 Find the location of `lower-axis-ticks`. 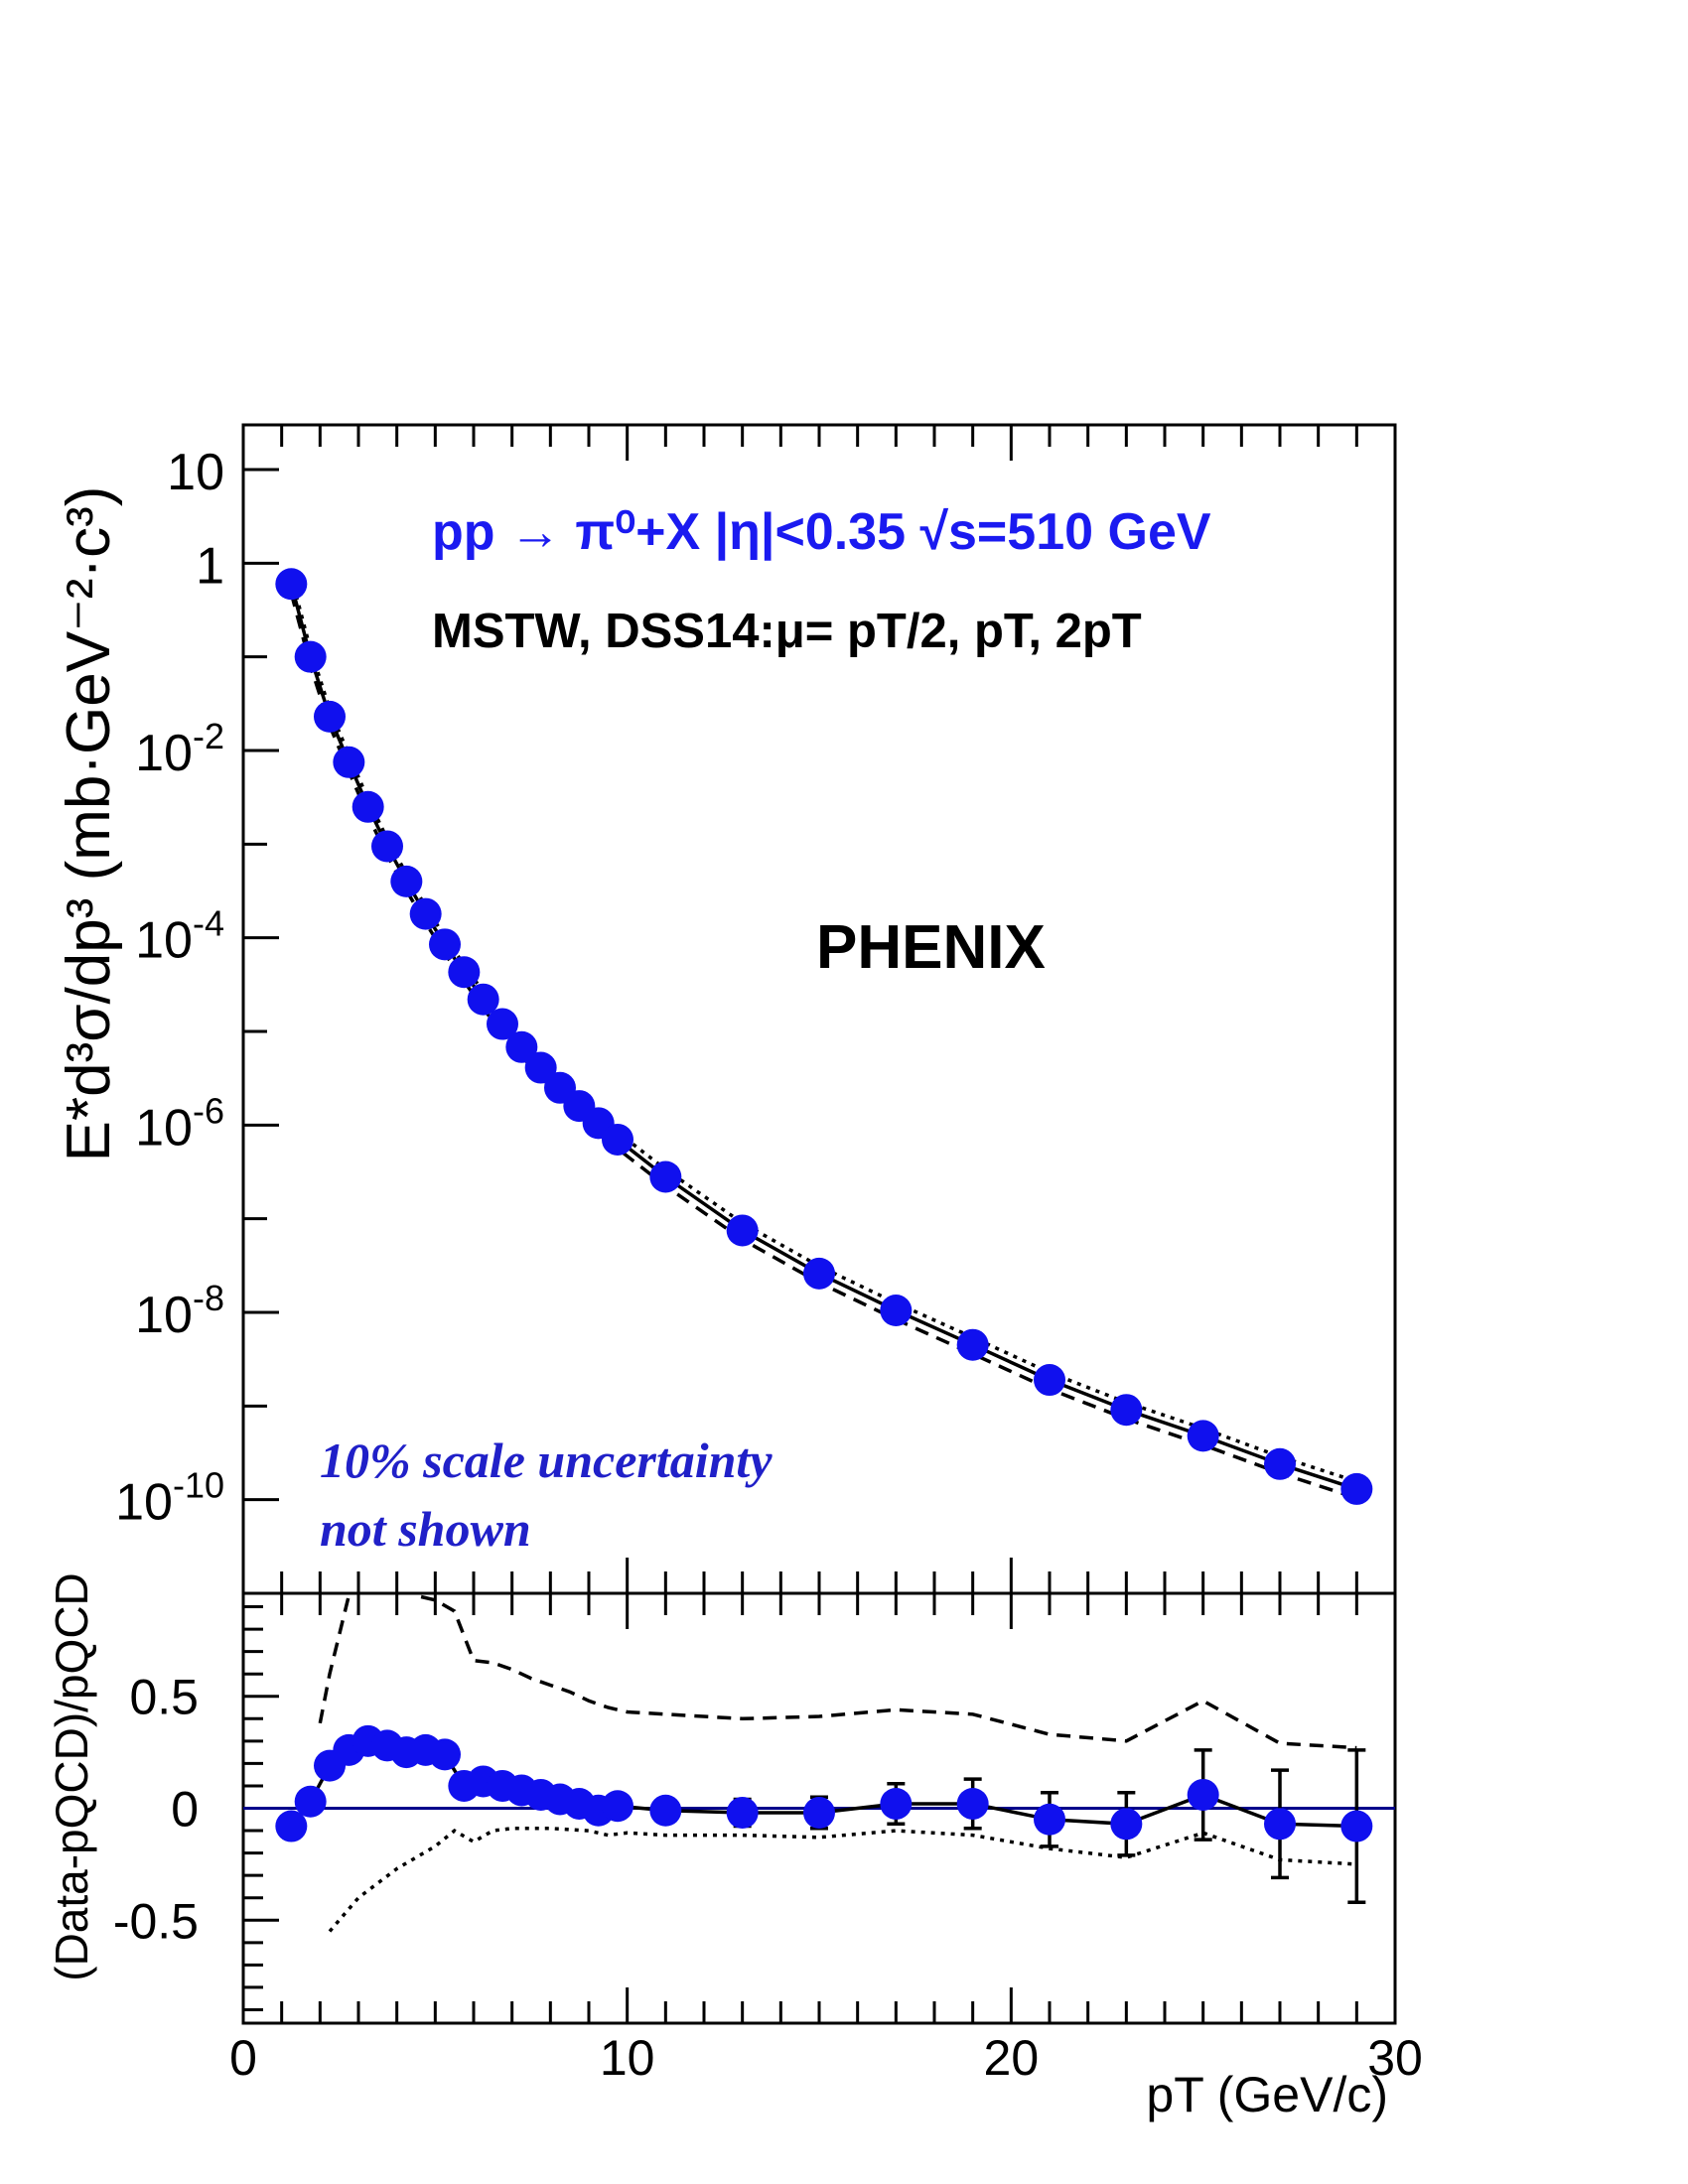

lower-axis-ticks is located at coordinates (819, 1808).